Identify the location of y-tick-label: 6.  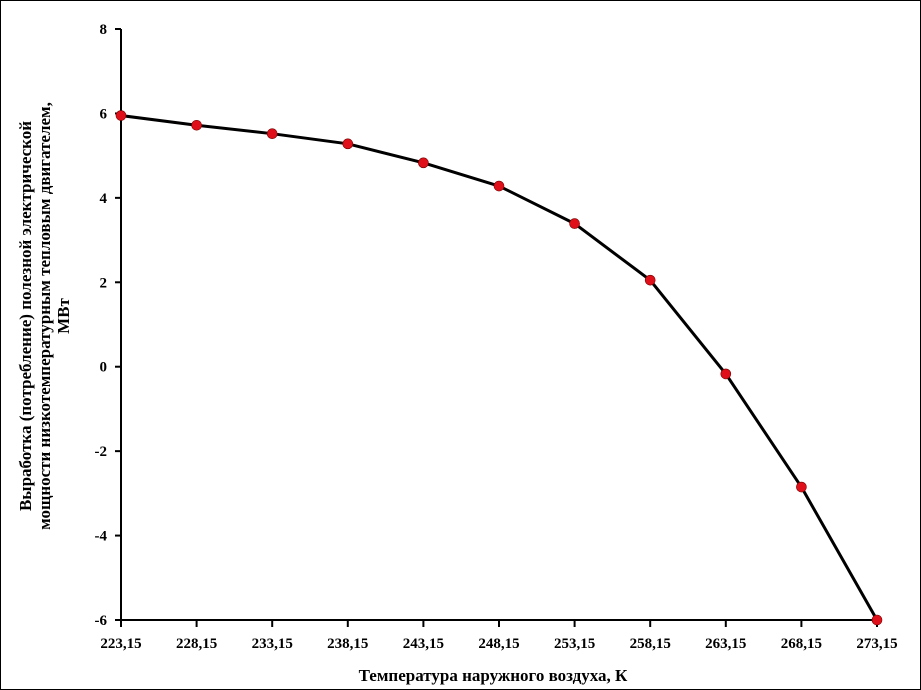
(104, 114).